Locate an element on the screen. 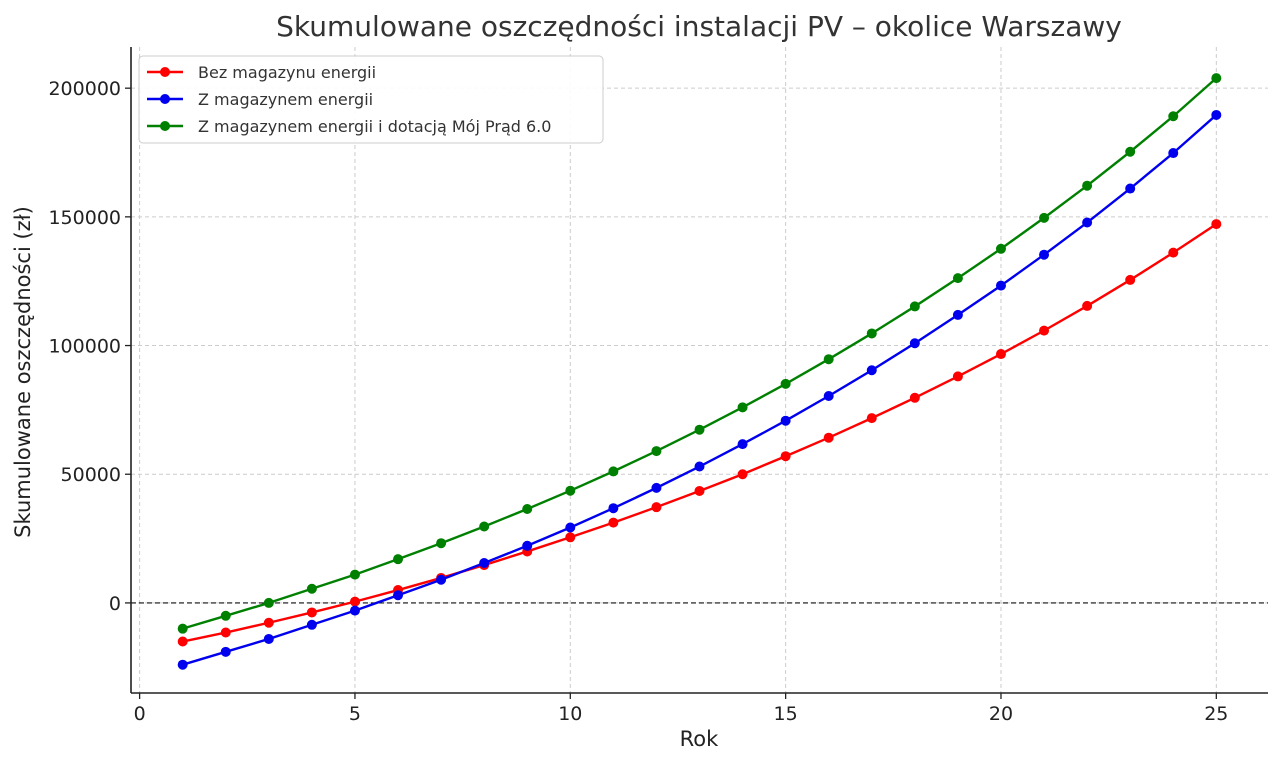  x-tick-label-0: 0 is located at coordinates (140, 714).